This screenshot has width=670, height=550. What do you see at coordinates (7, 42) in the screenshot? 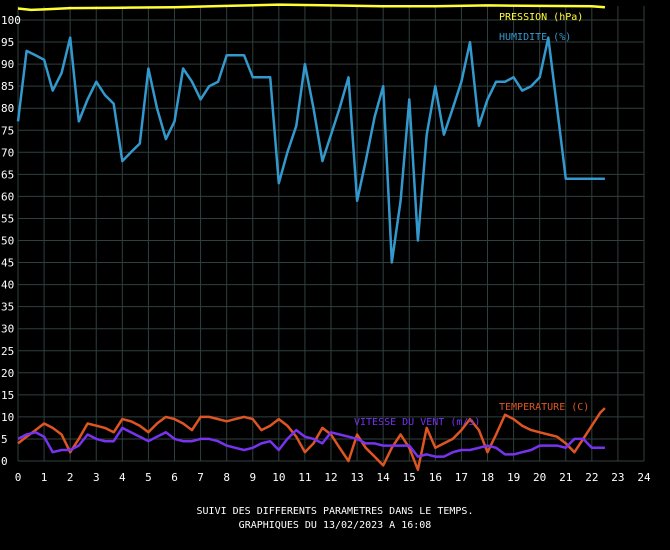
I see `y-tick-label: 95` at bounding box center [7, 42].